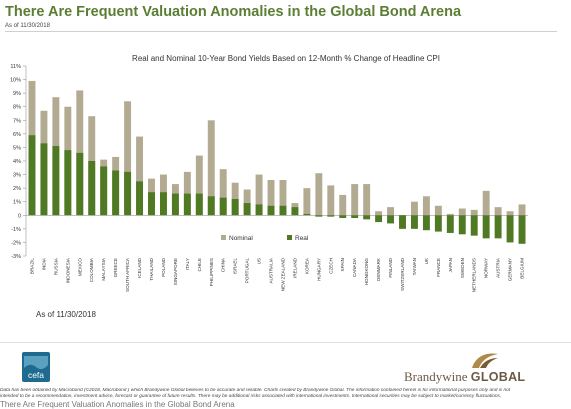 The image size is (571, 409). Describe the element at coordinates (426, 260) in the screenshot. I see `x-tick-label: UK` at that location.